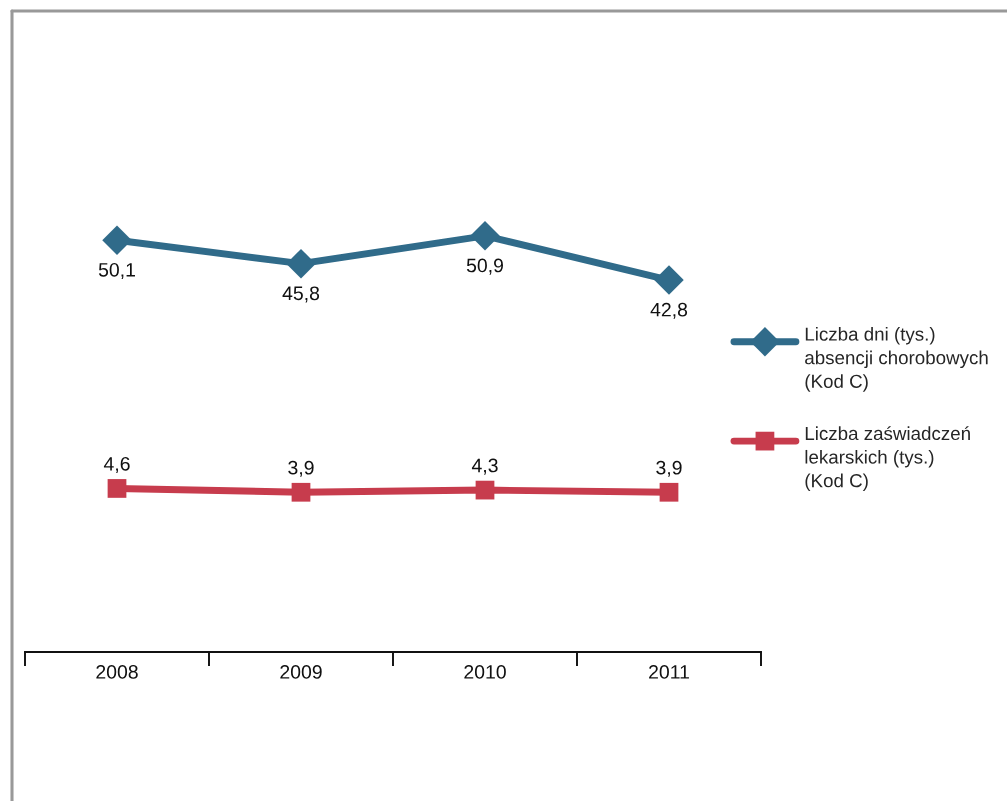  Describe the element at coordinates (669, 310) in the screenshot. I see `data-label: 42,8` at that location.